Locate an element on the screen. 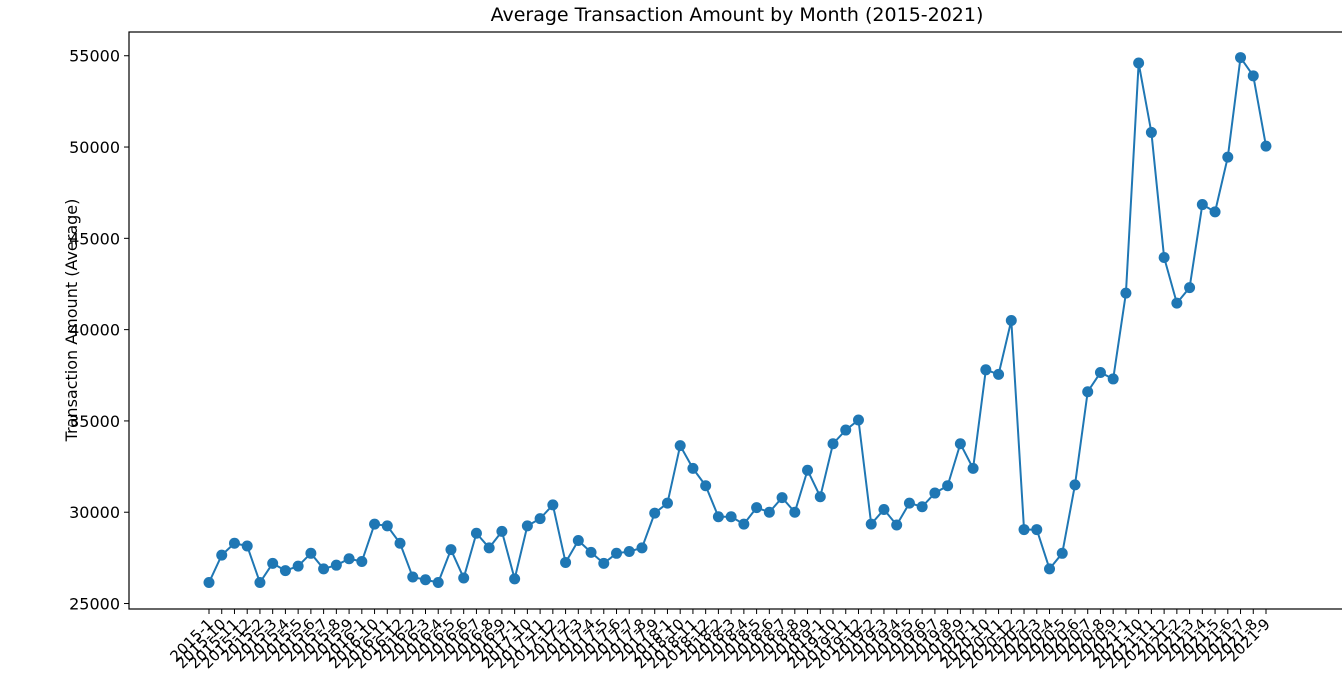 This screenshot has height=682, width=1342. y-axis-label: Transaction Amount (Average) is located at coordinates (71, 321).